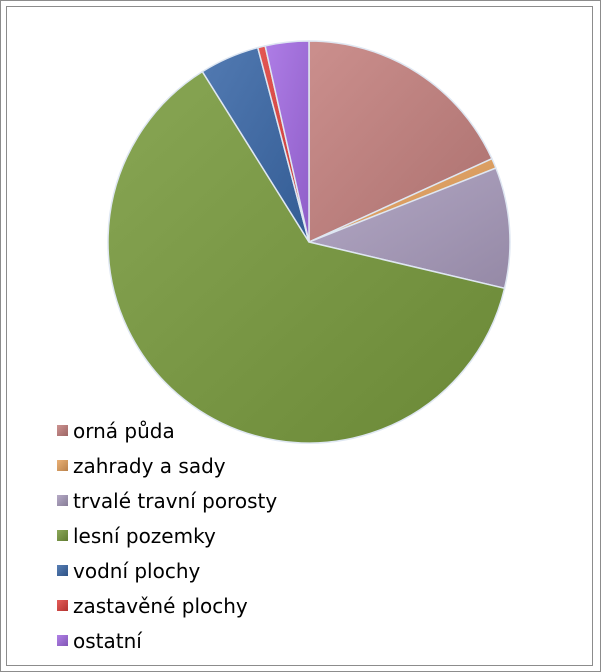  I want to click on legend-label: lesní pozemky, so click(144, 535).